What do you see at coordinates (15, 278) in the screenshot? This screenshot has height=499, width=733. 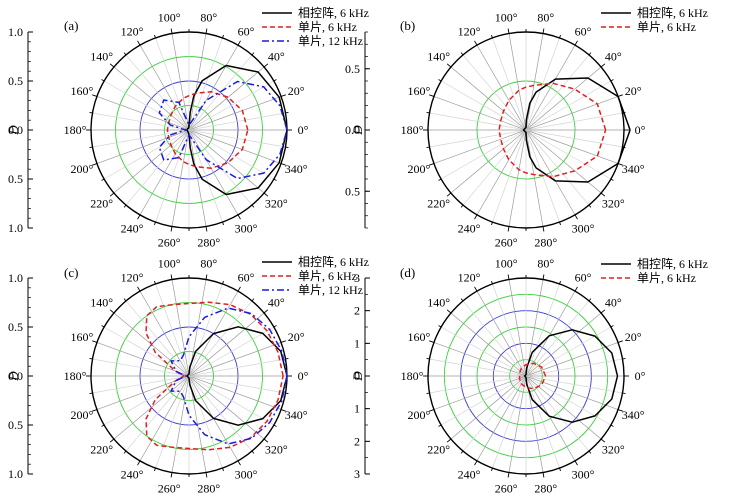 I see `radial-tick-label: 1.0` at bounding box center [15, 278].